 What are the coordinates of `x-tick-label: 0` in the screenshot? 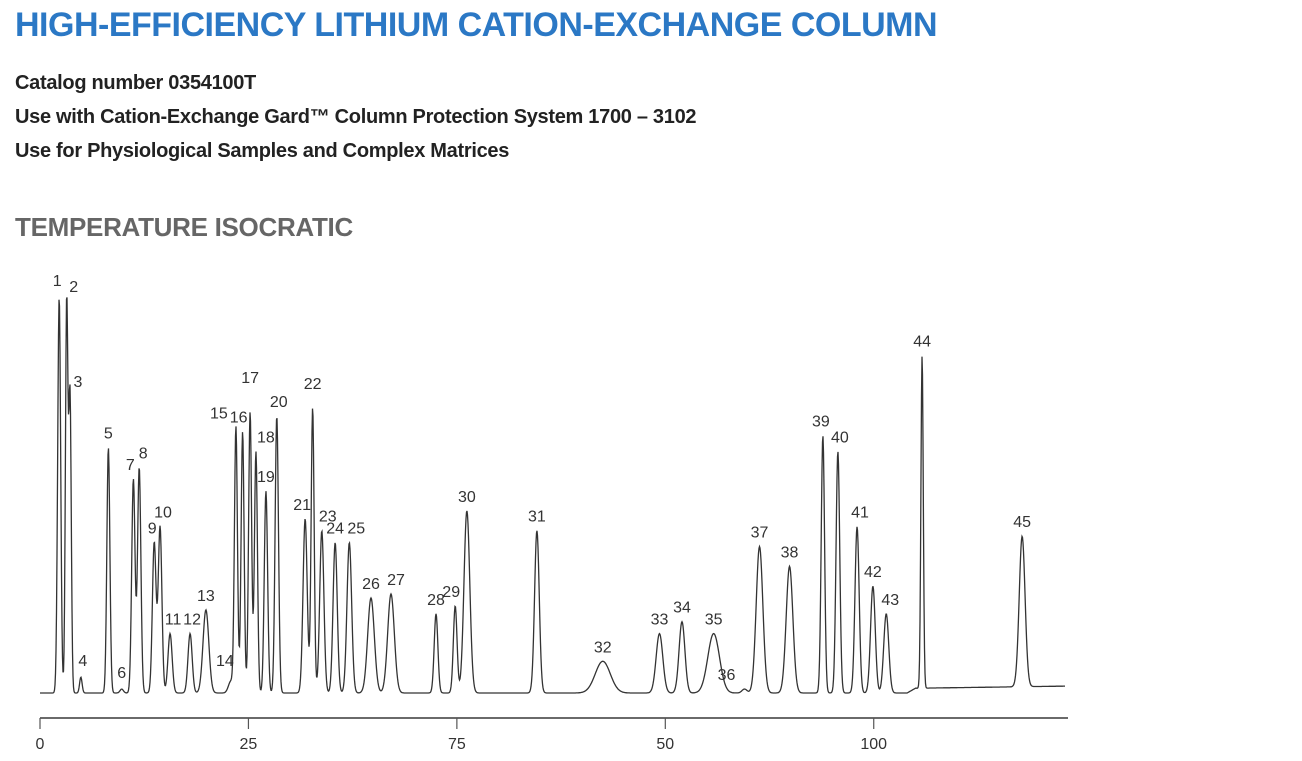 It's located at (40, 744).